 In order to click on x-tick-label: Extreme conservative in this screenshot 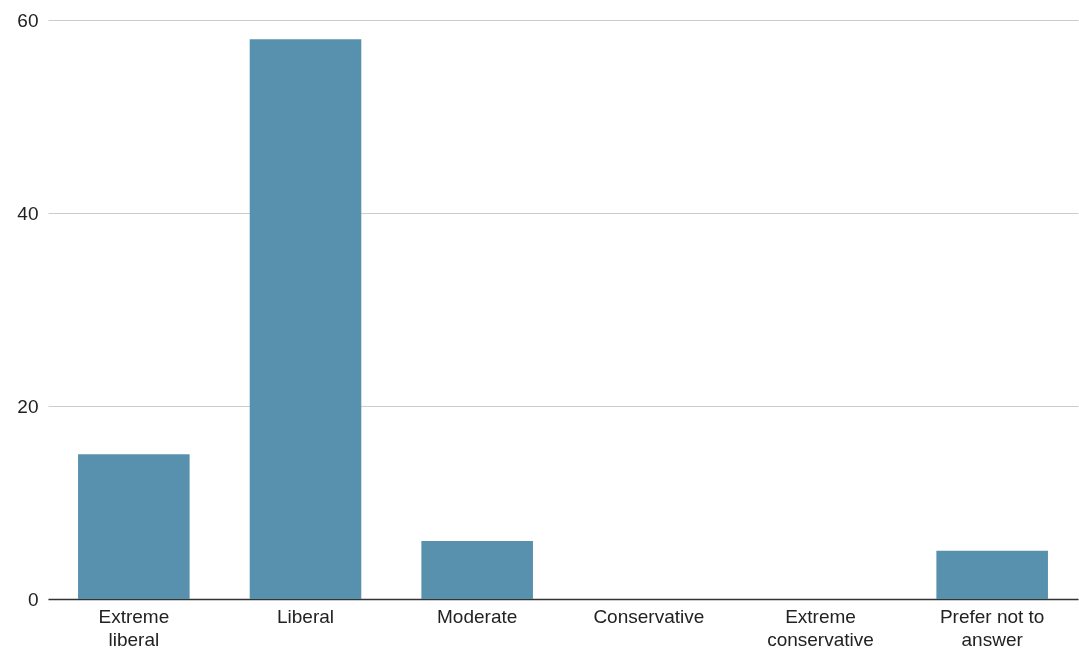, I will do `click(820, 627)`.